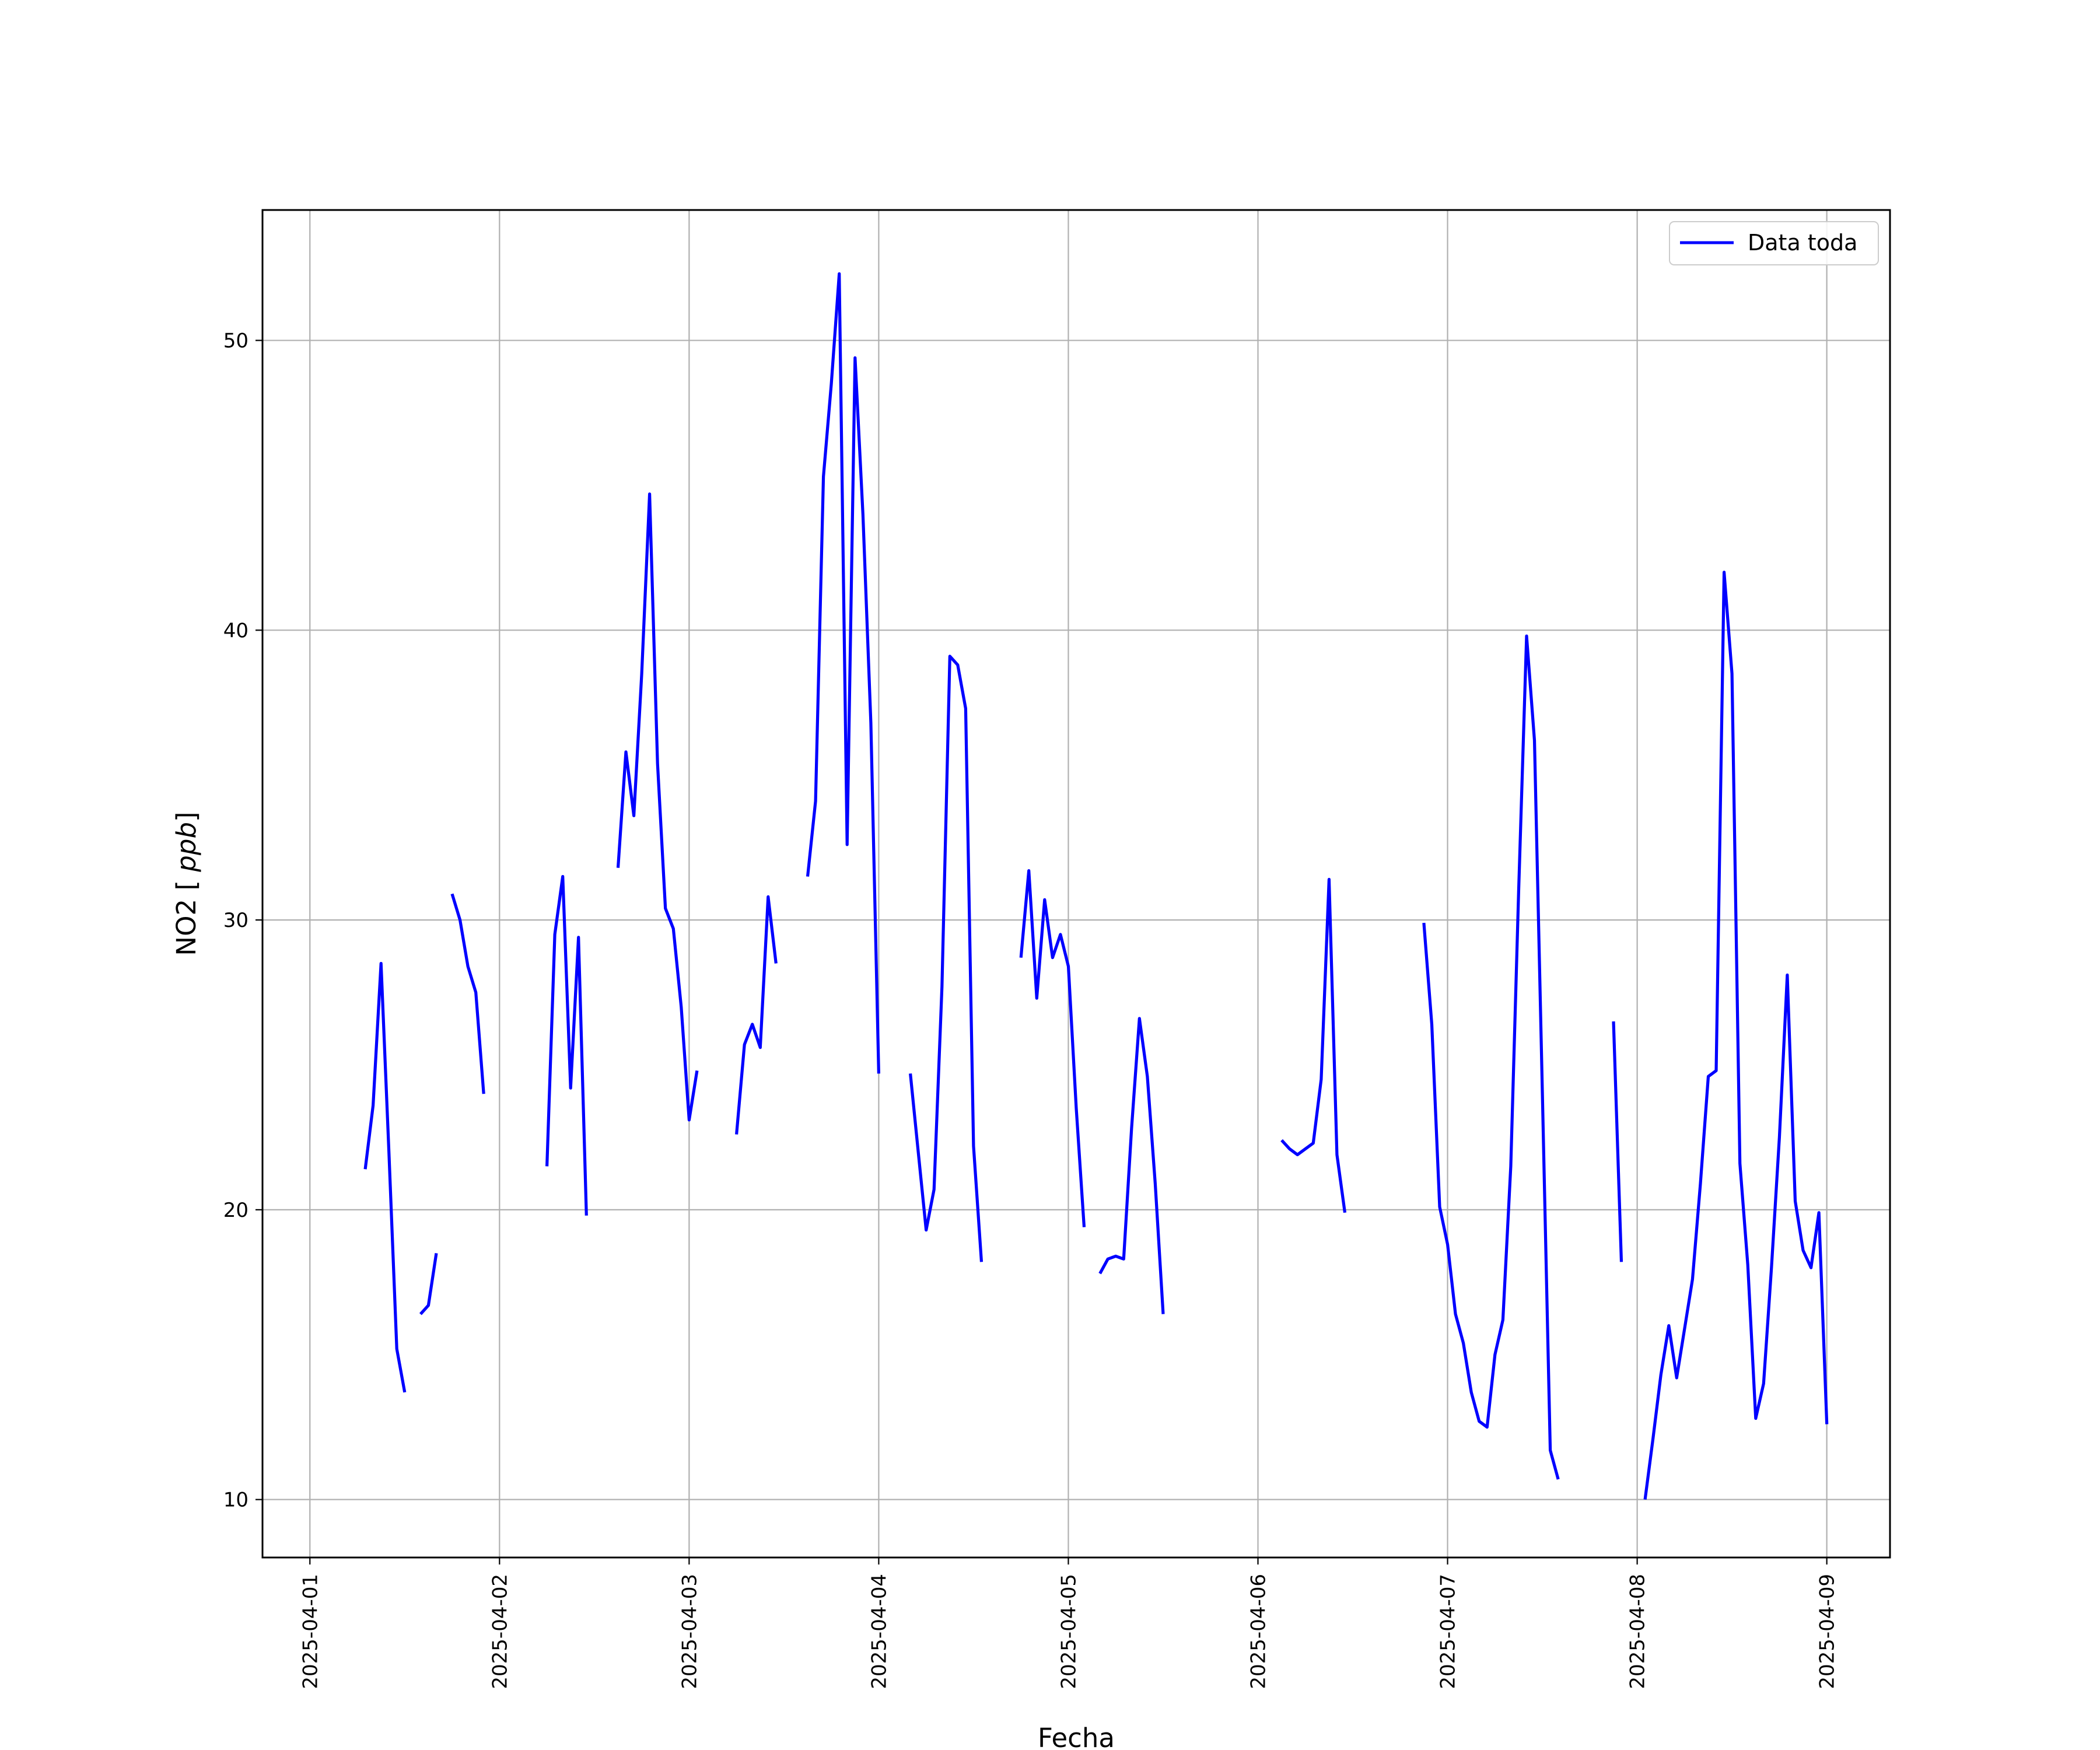 This screenshot has height=1750, width=2100. I want to click on y-axis-label: NO2 [ ppb], so click(187, 883).